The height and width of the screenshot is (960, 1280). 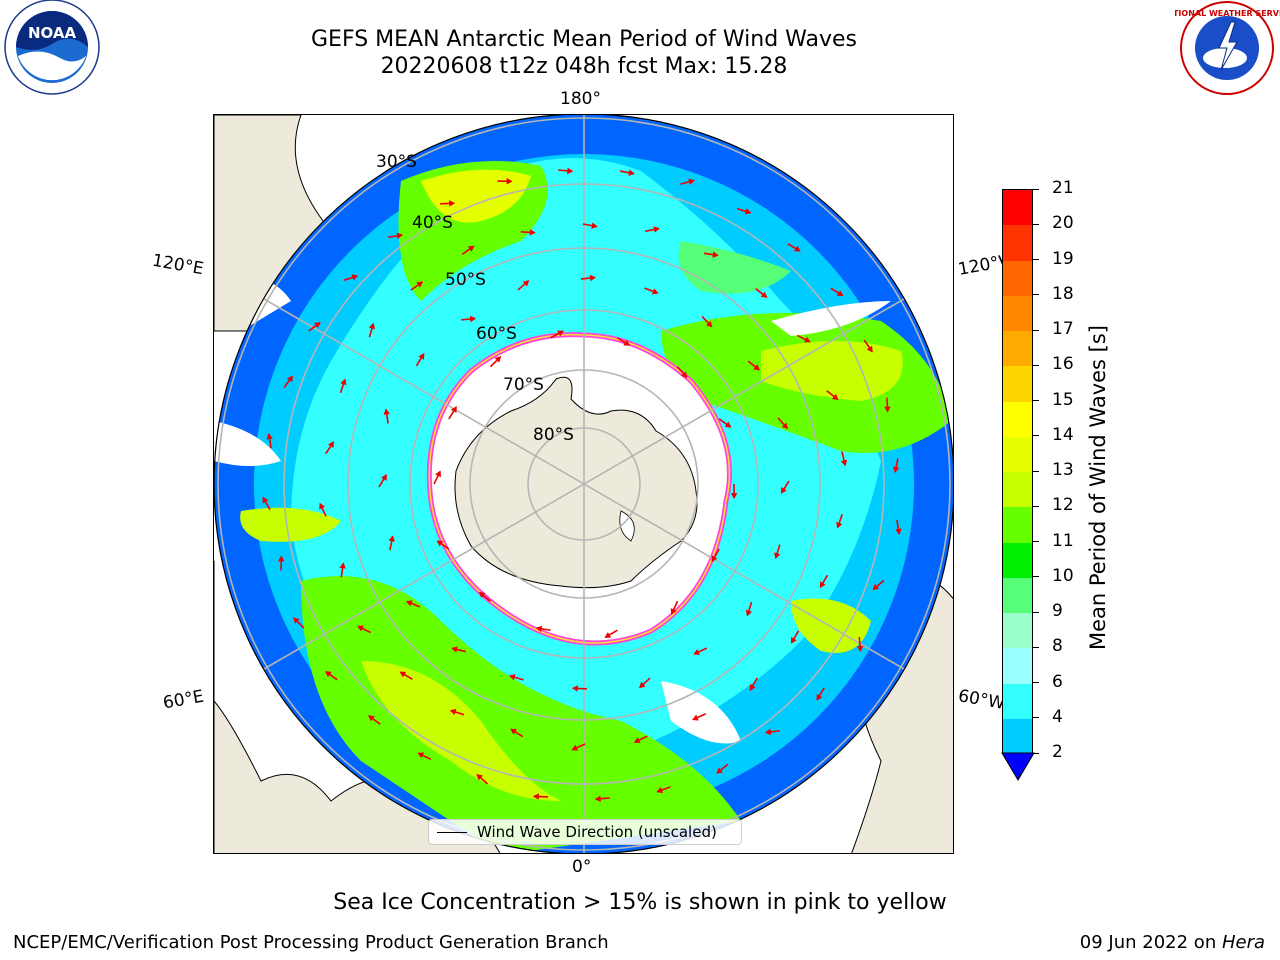 What do you see at coordinates (1063, 505) in the screenshot?
I see `colorbar-tick-label: 12` at bounding box center [1063, 505].